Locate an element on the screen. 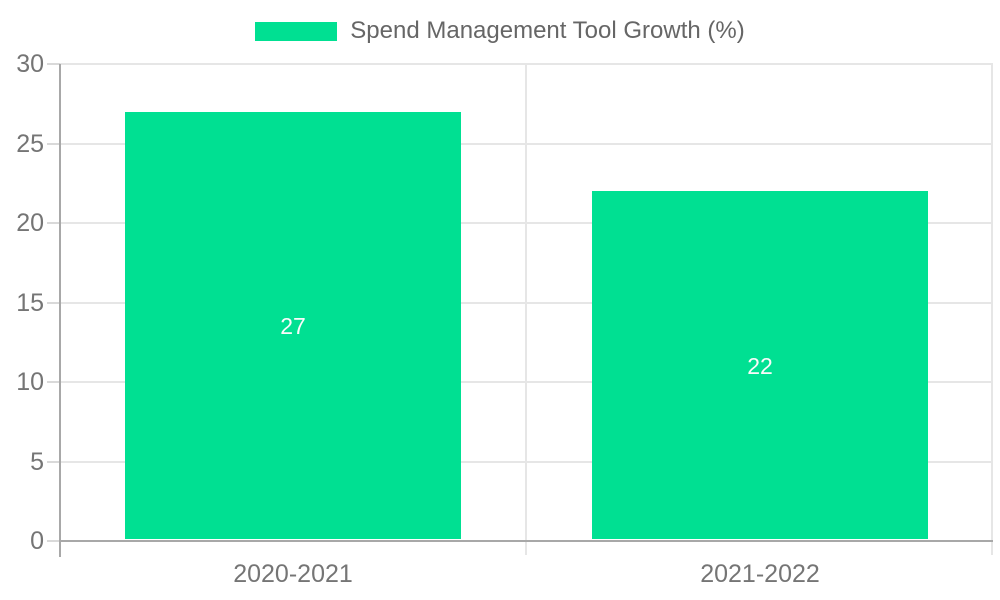 This screenshot has height=600, width=1000. chart-legend: Spend Management Tool Growth (%) is located at coordinates (500, 31).